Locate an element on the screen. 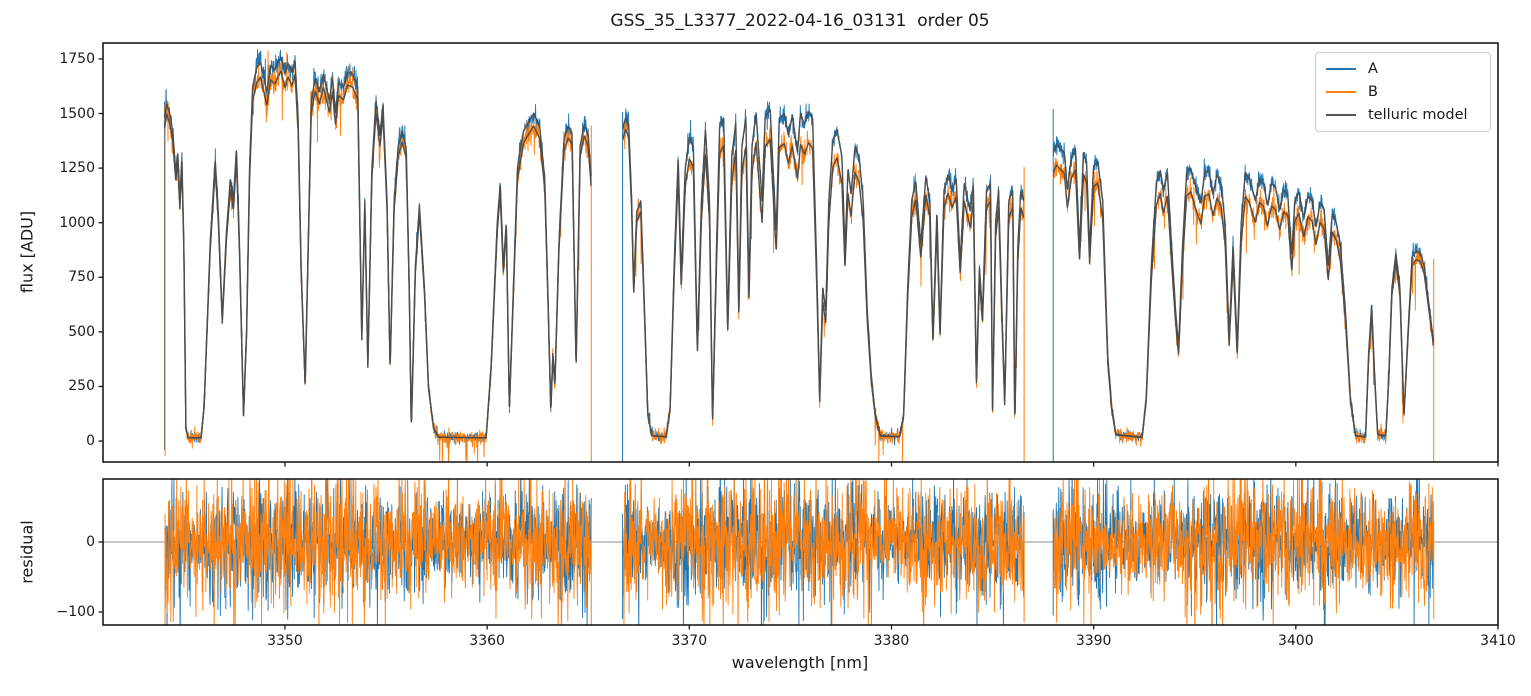  wavelength-axis-label: wavelength [nm] is located at coordinates (800, 662).